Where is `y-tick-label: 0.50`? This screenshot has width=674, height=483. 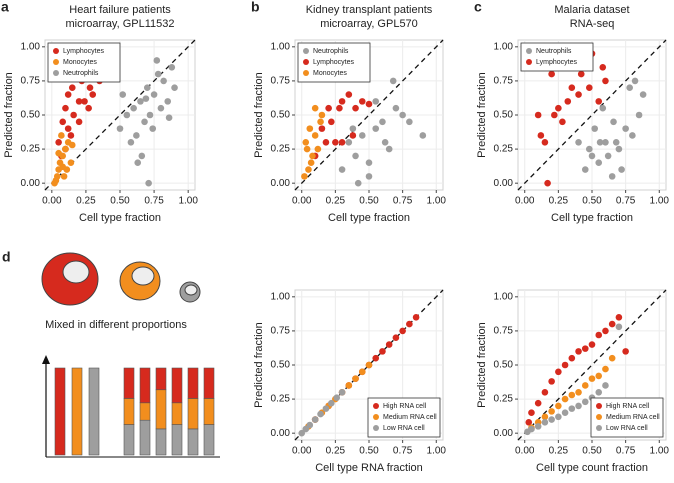
y-tick-label: 0.50 is located at coordinates (281, 365).